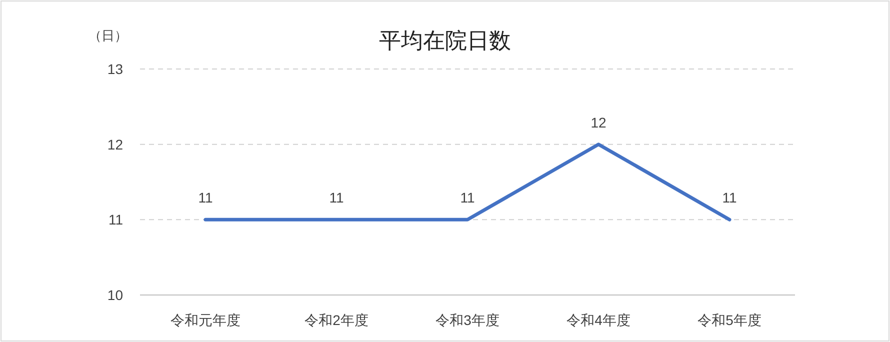  I want to click on x-tick-label: 令和4年度, so click(598, 320).